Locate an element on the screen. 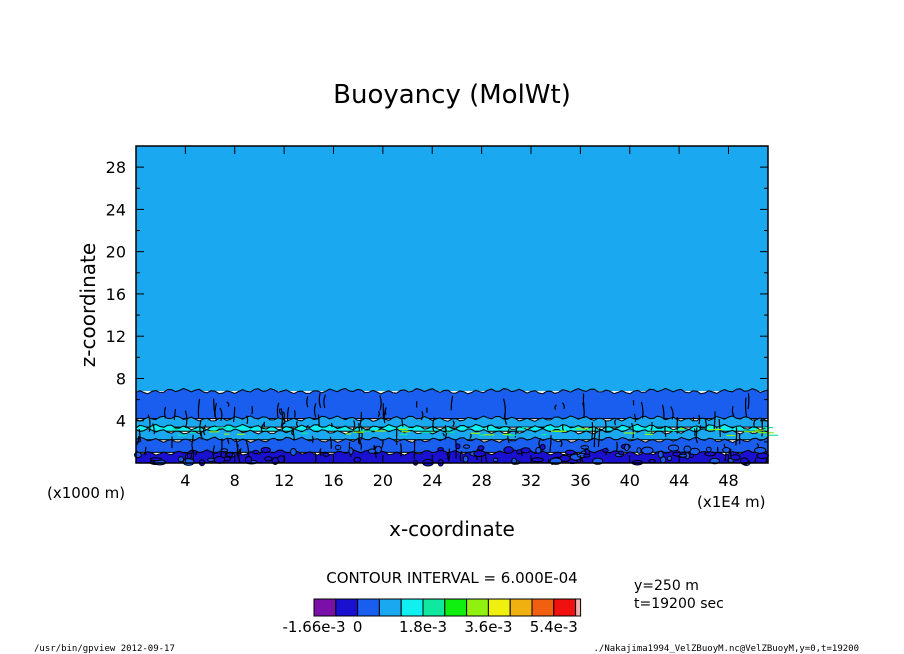  x-tick-label: 16 is located at coordinates (333, 480).